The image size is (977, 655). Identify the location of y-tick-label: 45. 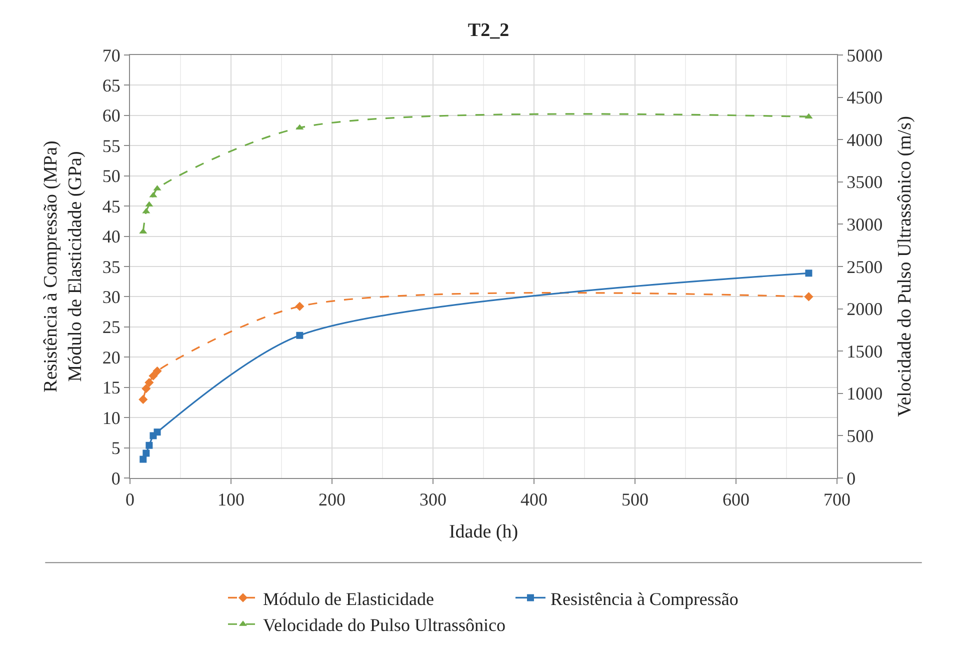
(111, 206).